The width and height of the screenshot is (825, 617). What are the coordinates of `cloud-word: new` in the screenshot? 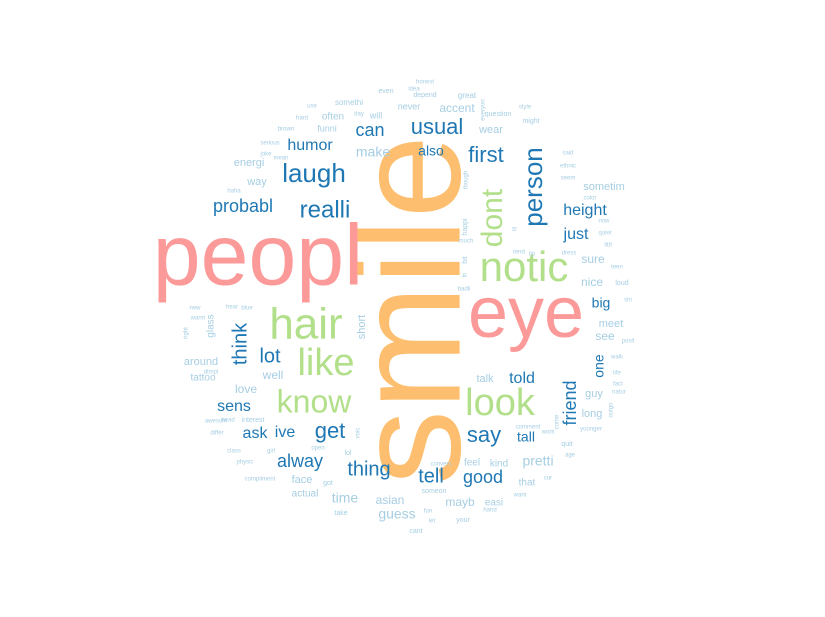 It's located at (195, 309).